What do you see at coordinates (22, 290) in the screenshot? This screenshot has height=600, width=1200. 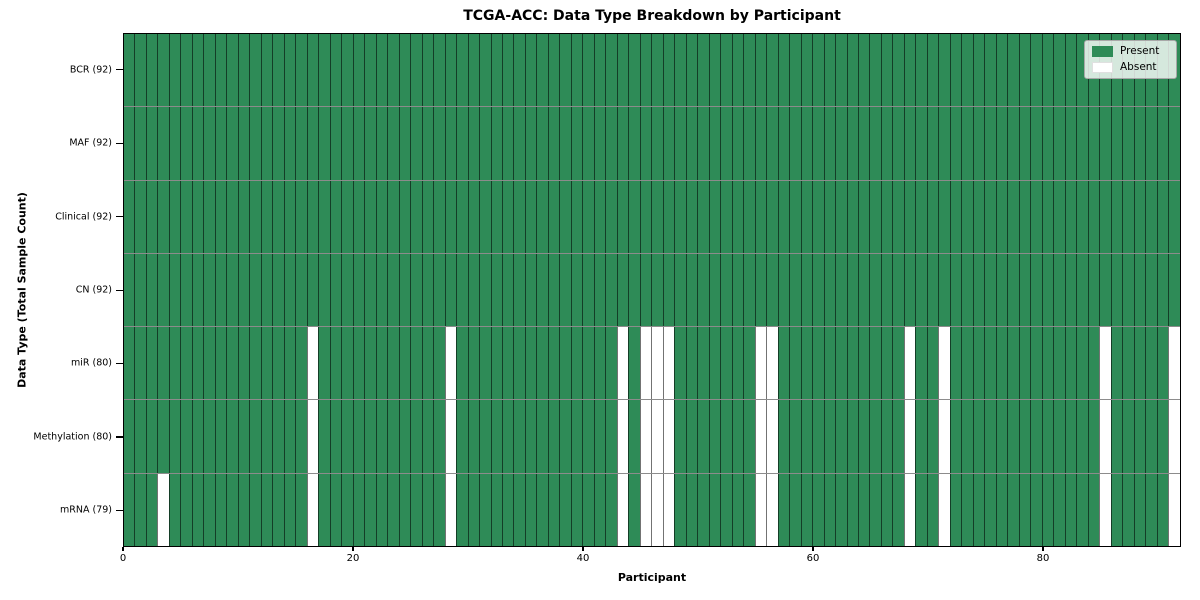 I see `y-axis-title: Data Type (Total Sample Count)` at bounding box center [22, 290].